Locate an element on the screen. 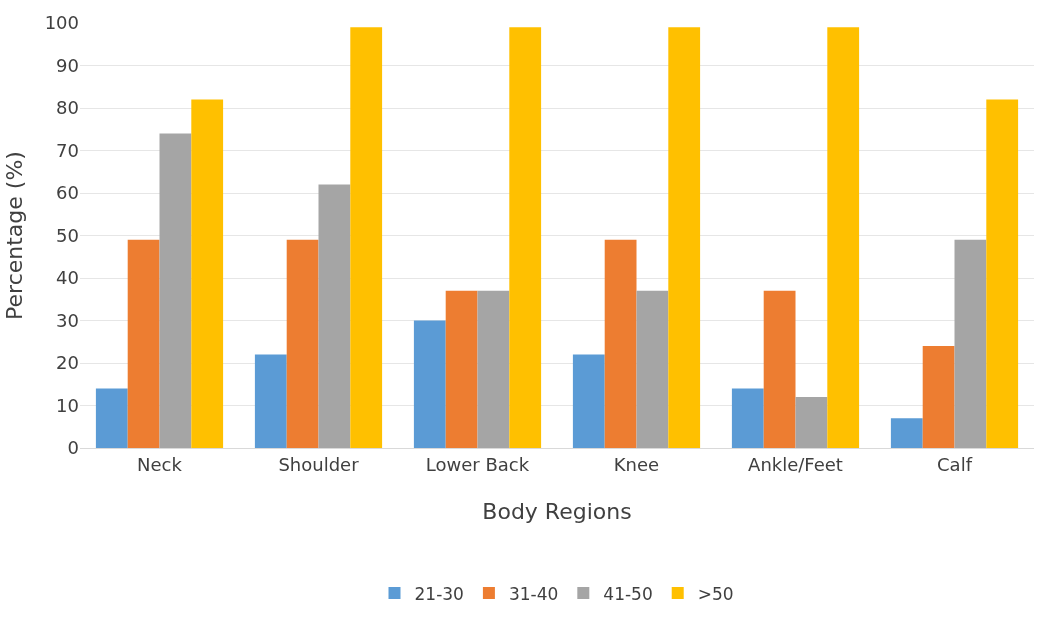 This screenshot has height=623, width=1054. y-tick-label: 10 is located at coordinates (67, 405).